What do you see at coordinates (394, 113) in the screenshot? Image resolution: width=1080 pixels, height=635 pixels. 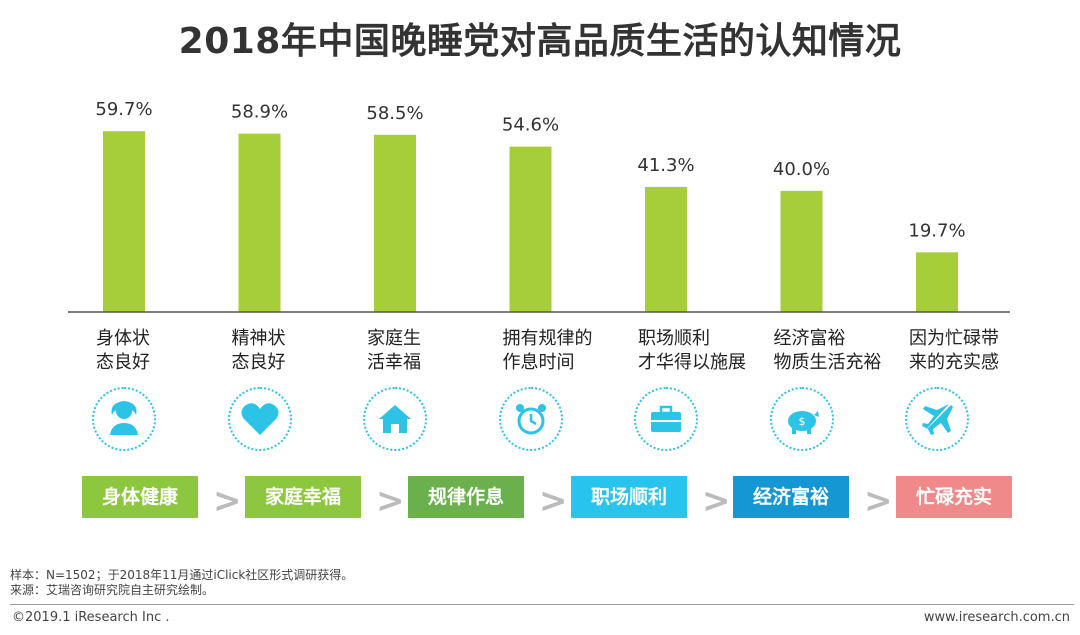 I see `bar-value-label: 58.5%` at bounding box center [394, 113].